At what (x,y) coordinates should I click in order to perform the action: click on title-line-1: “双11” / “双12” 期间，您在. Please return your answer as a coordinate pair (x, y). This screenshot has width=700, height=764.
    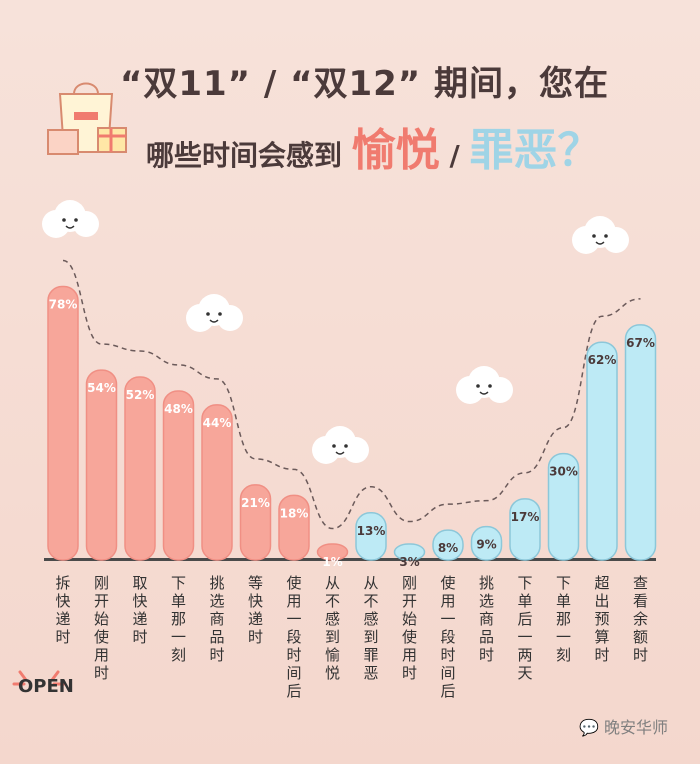
    Looking at the image, I should click on (364, 84).